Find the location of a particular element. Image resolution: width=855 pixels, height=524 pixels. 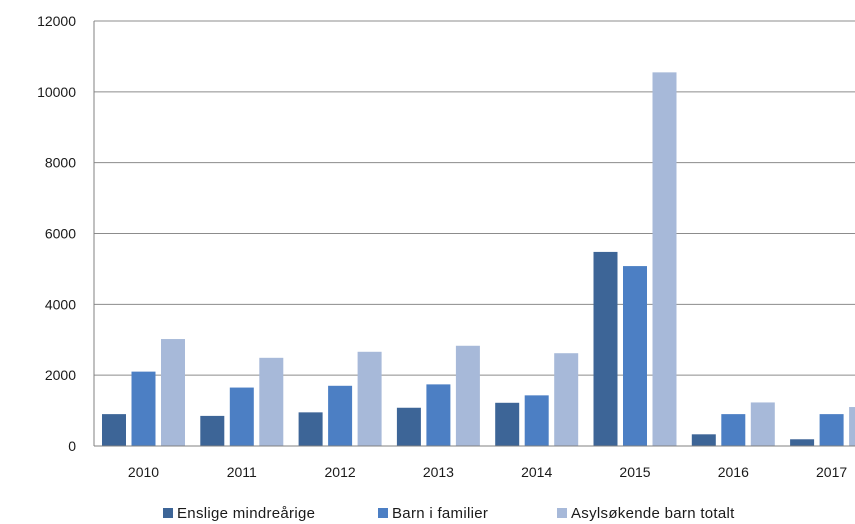

x-tick-label: 2014 is located at coordinates (536, 472).